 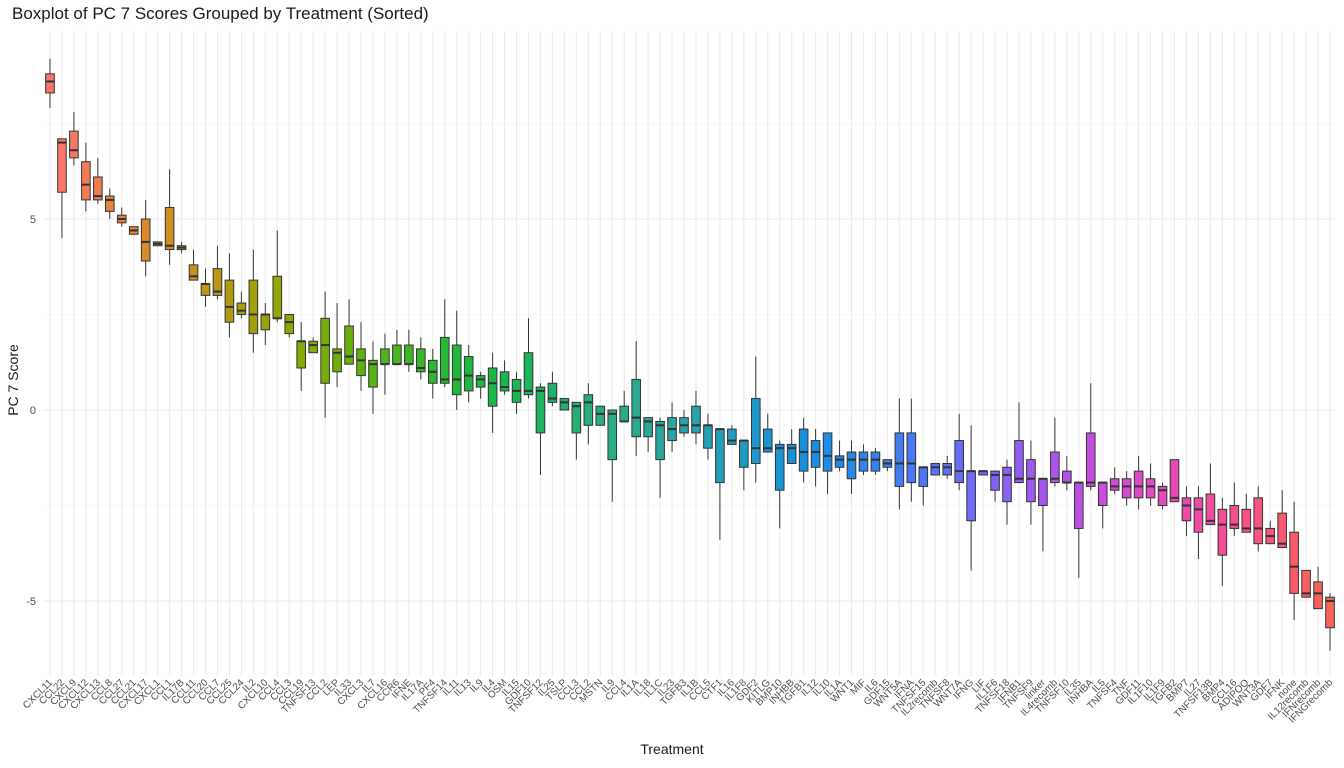 What do you see at coordinates (33, 220) in the screenshot?
I see `y-tick-label: 5` at bounding box center [33, 220].